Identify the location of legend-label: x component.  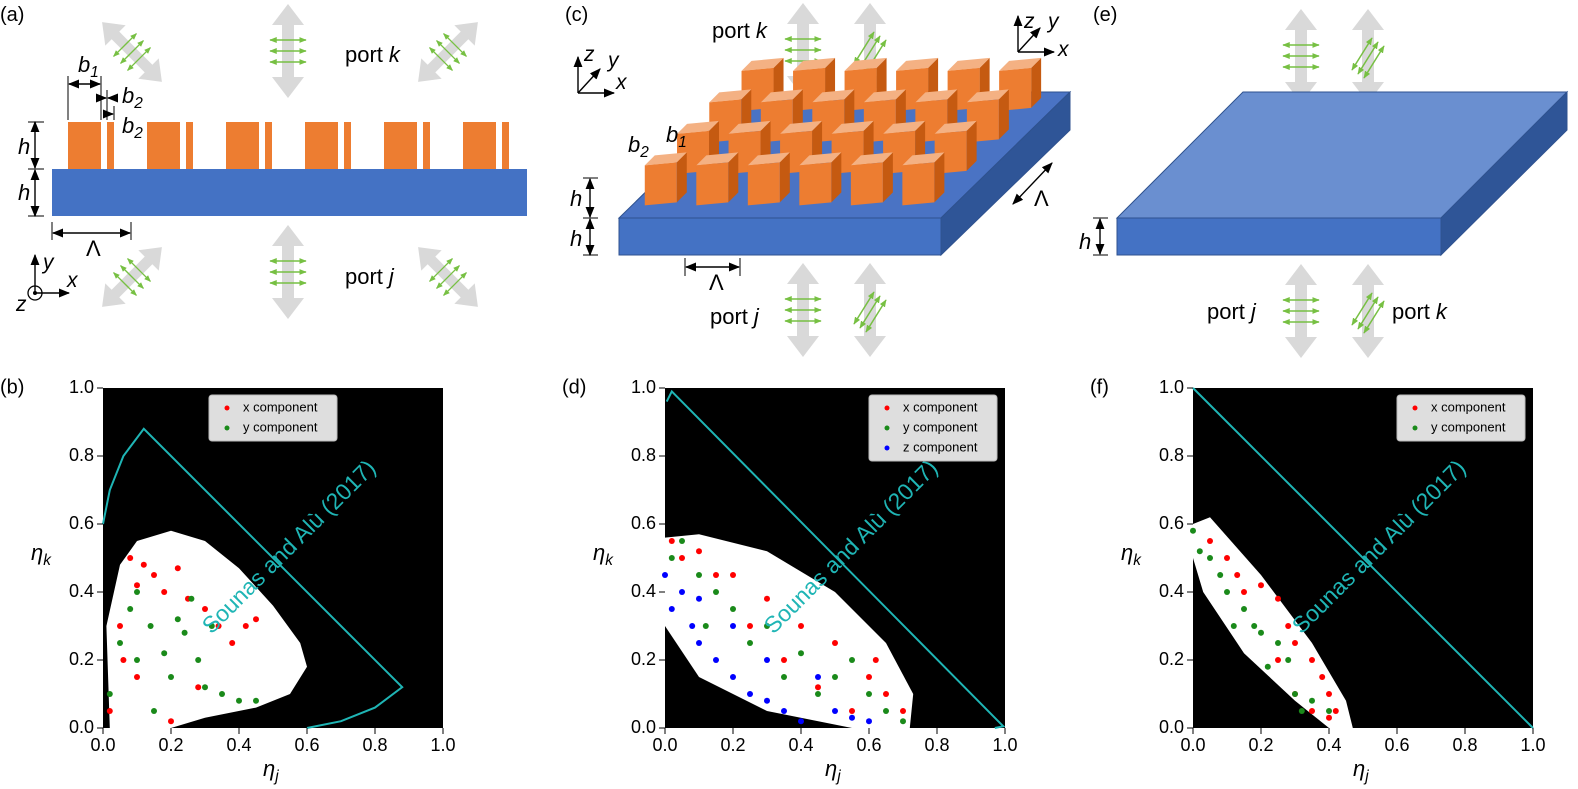
(940, 406).